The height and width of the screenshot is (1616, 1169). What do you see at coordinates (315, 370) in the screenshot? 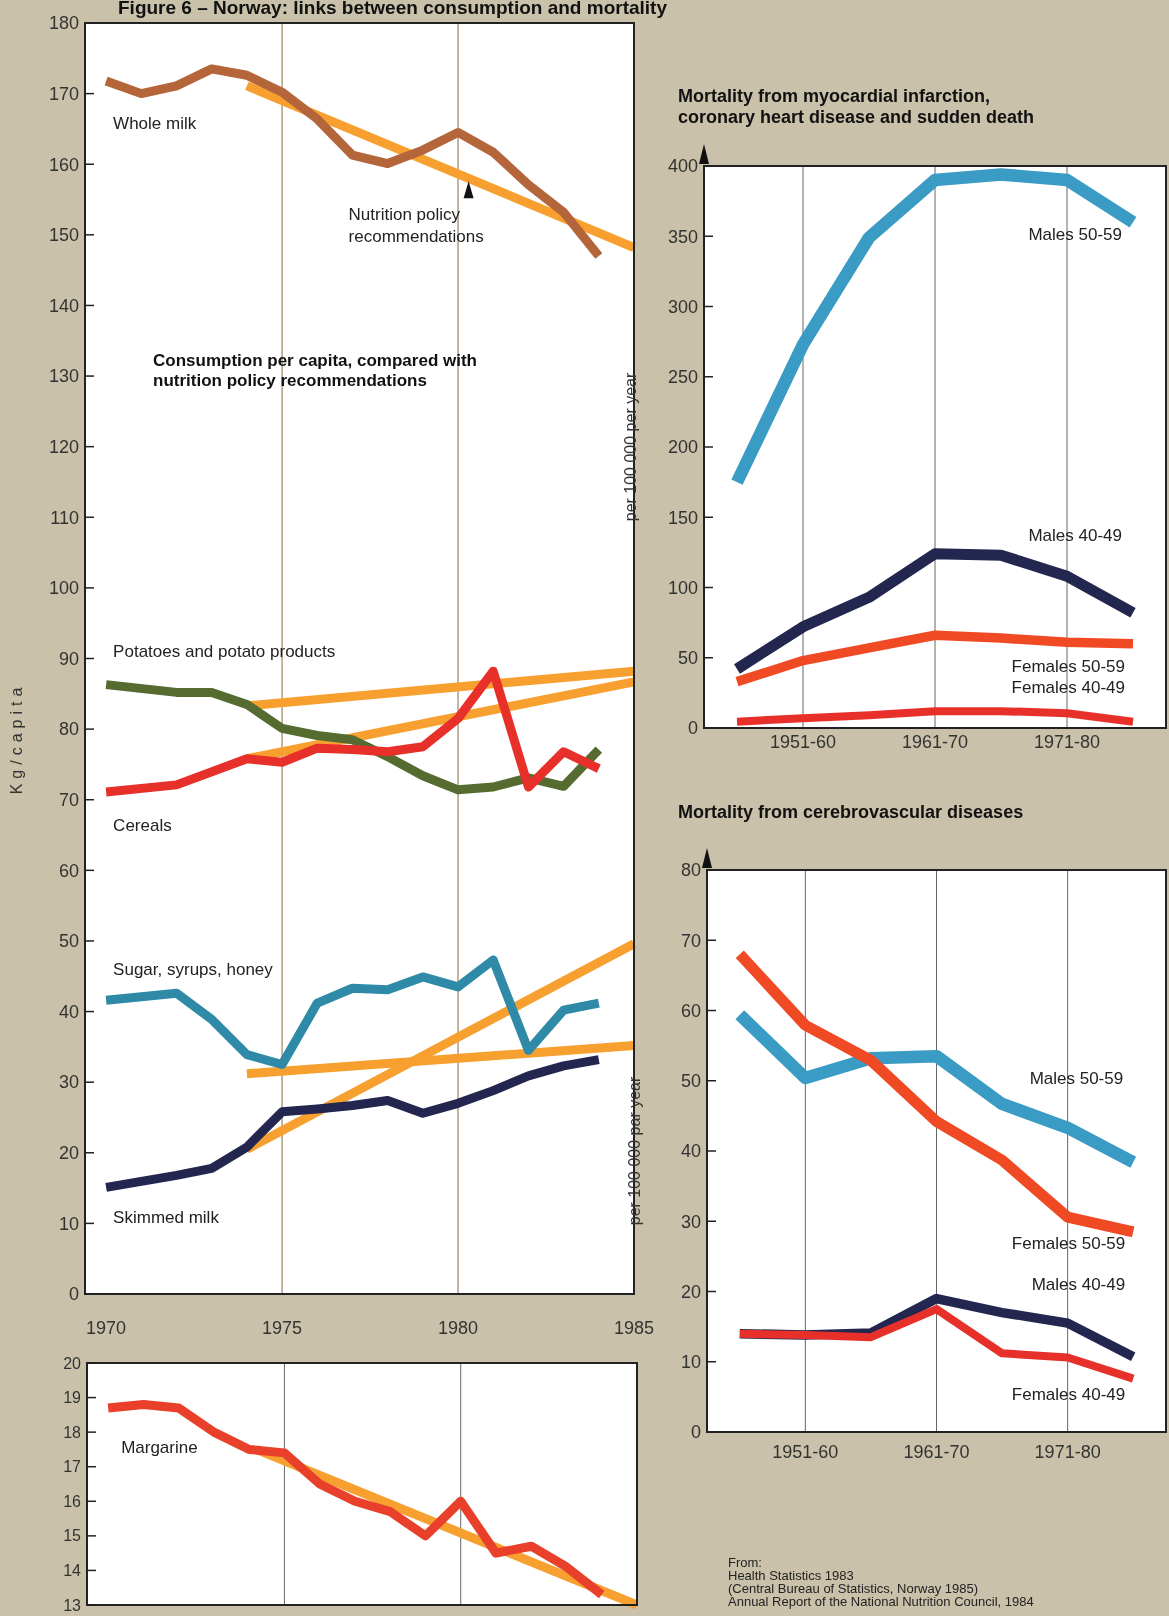
I see `annotation: Consumption per capita, compared with nutrition policy recommendations` at bounding box center [315, 370].